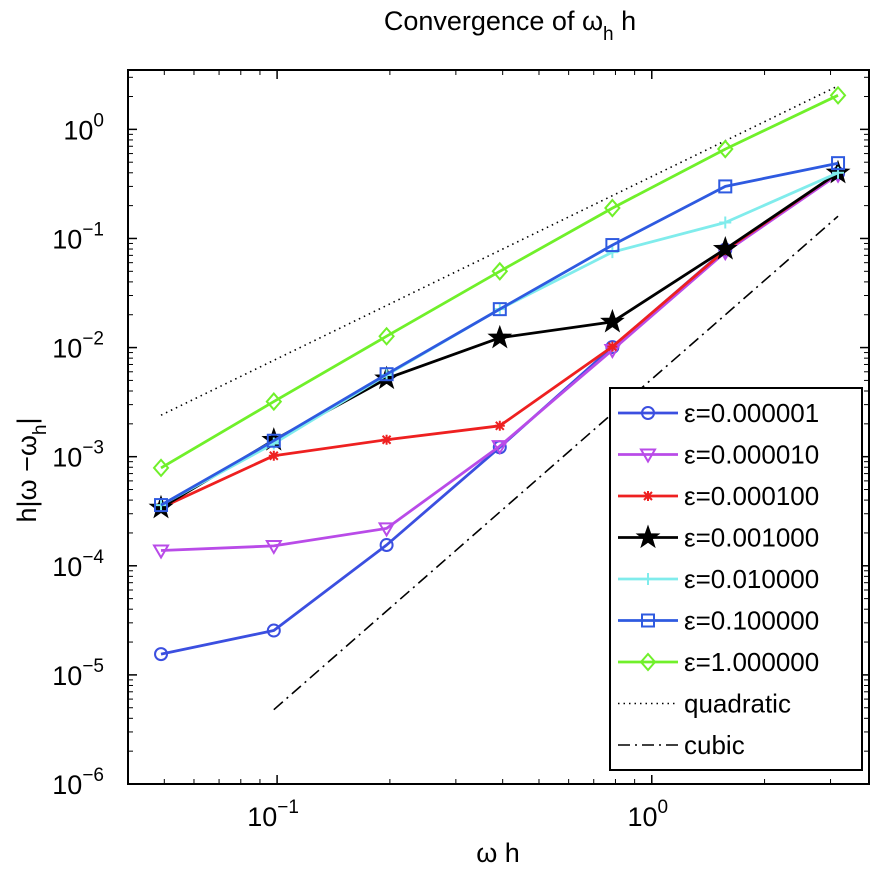  Describe the element at coordinates (27, 478) in the screenshot. I see `y-axis-label-main: h|ω −ω` at that location.